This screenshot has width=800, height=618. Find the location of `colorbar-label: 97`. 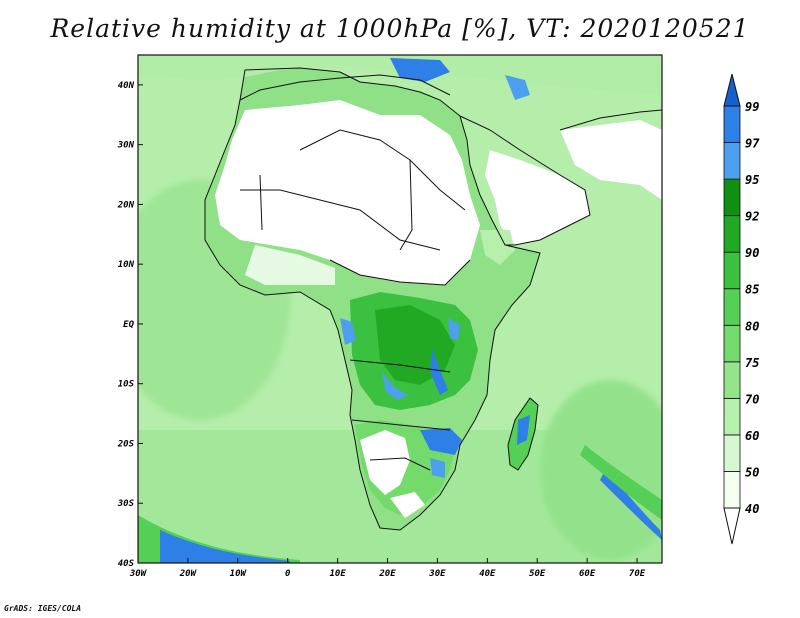

colorbar-label: 97 is located at coordinates (752, 144).